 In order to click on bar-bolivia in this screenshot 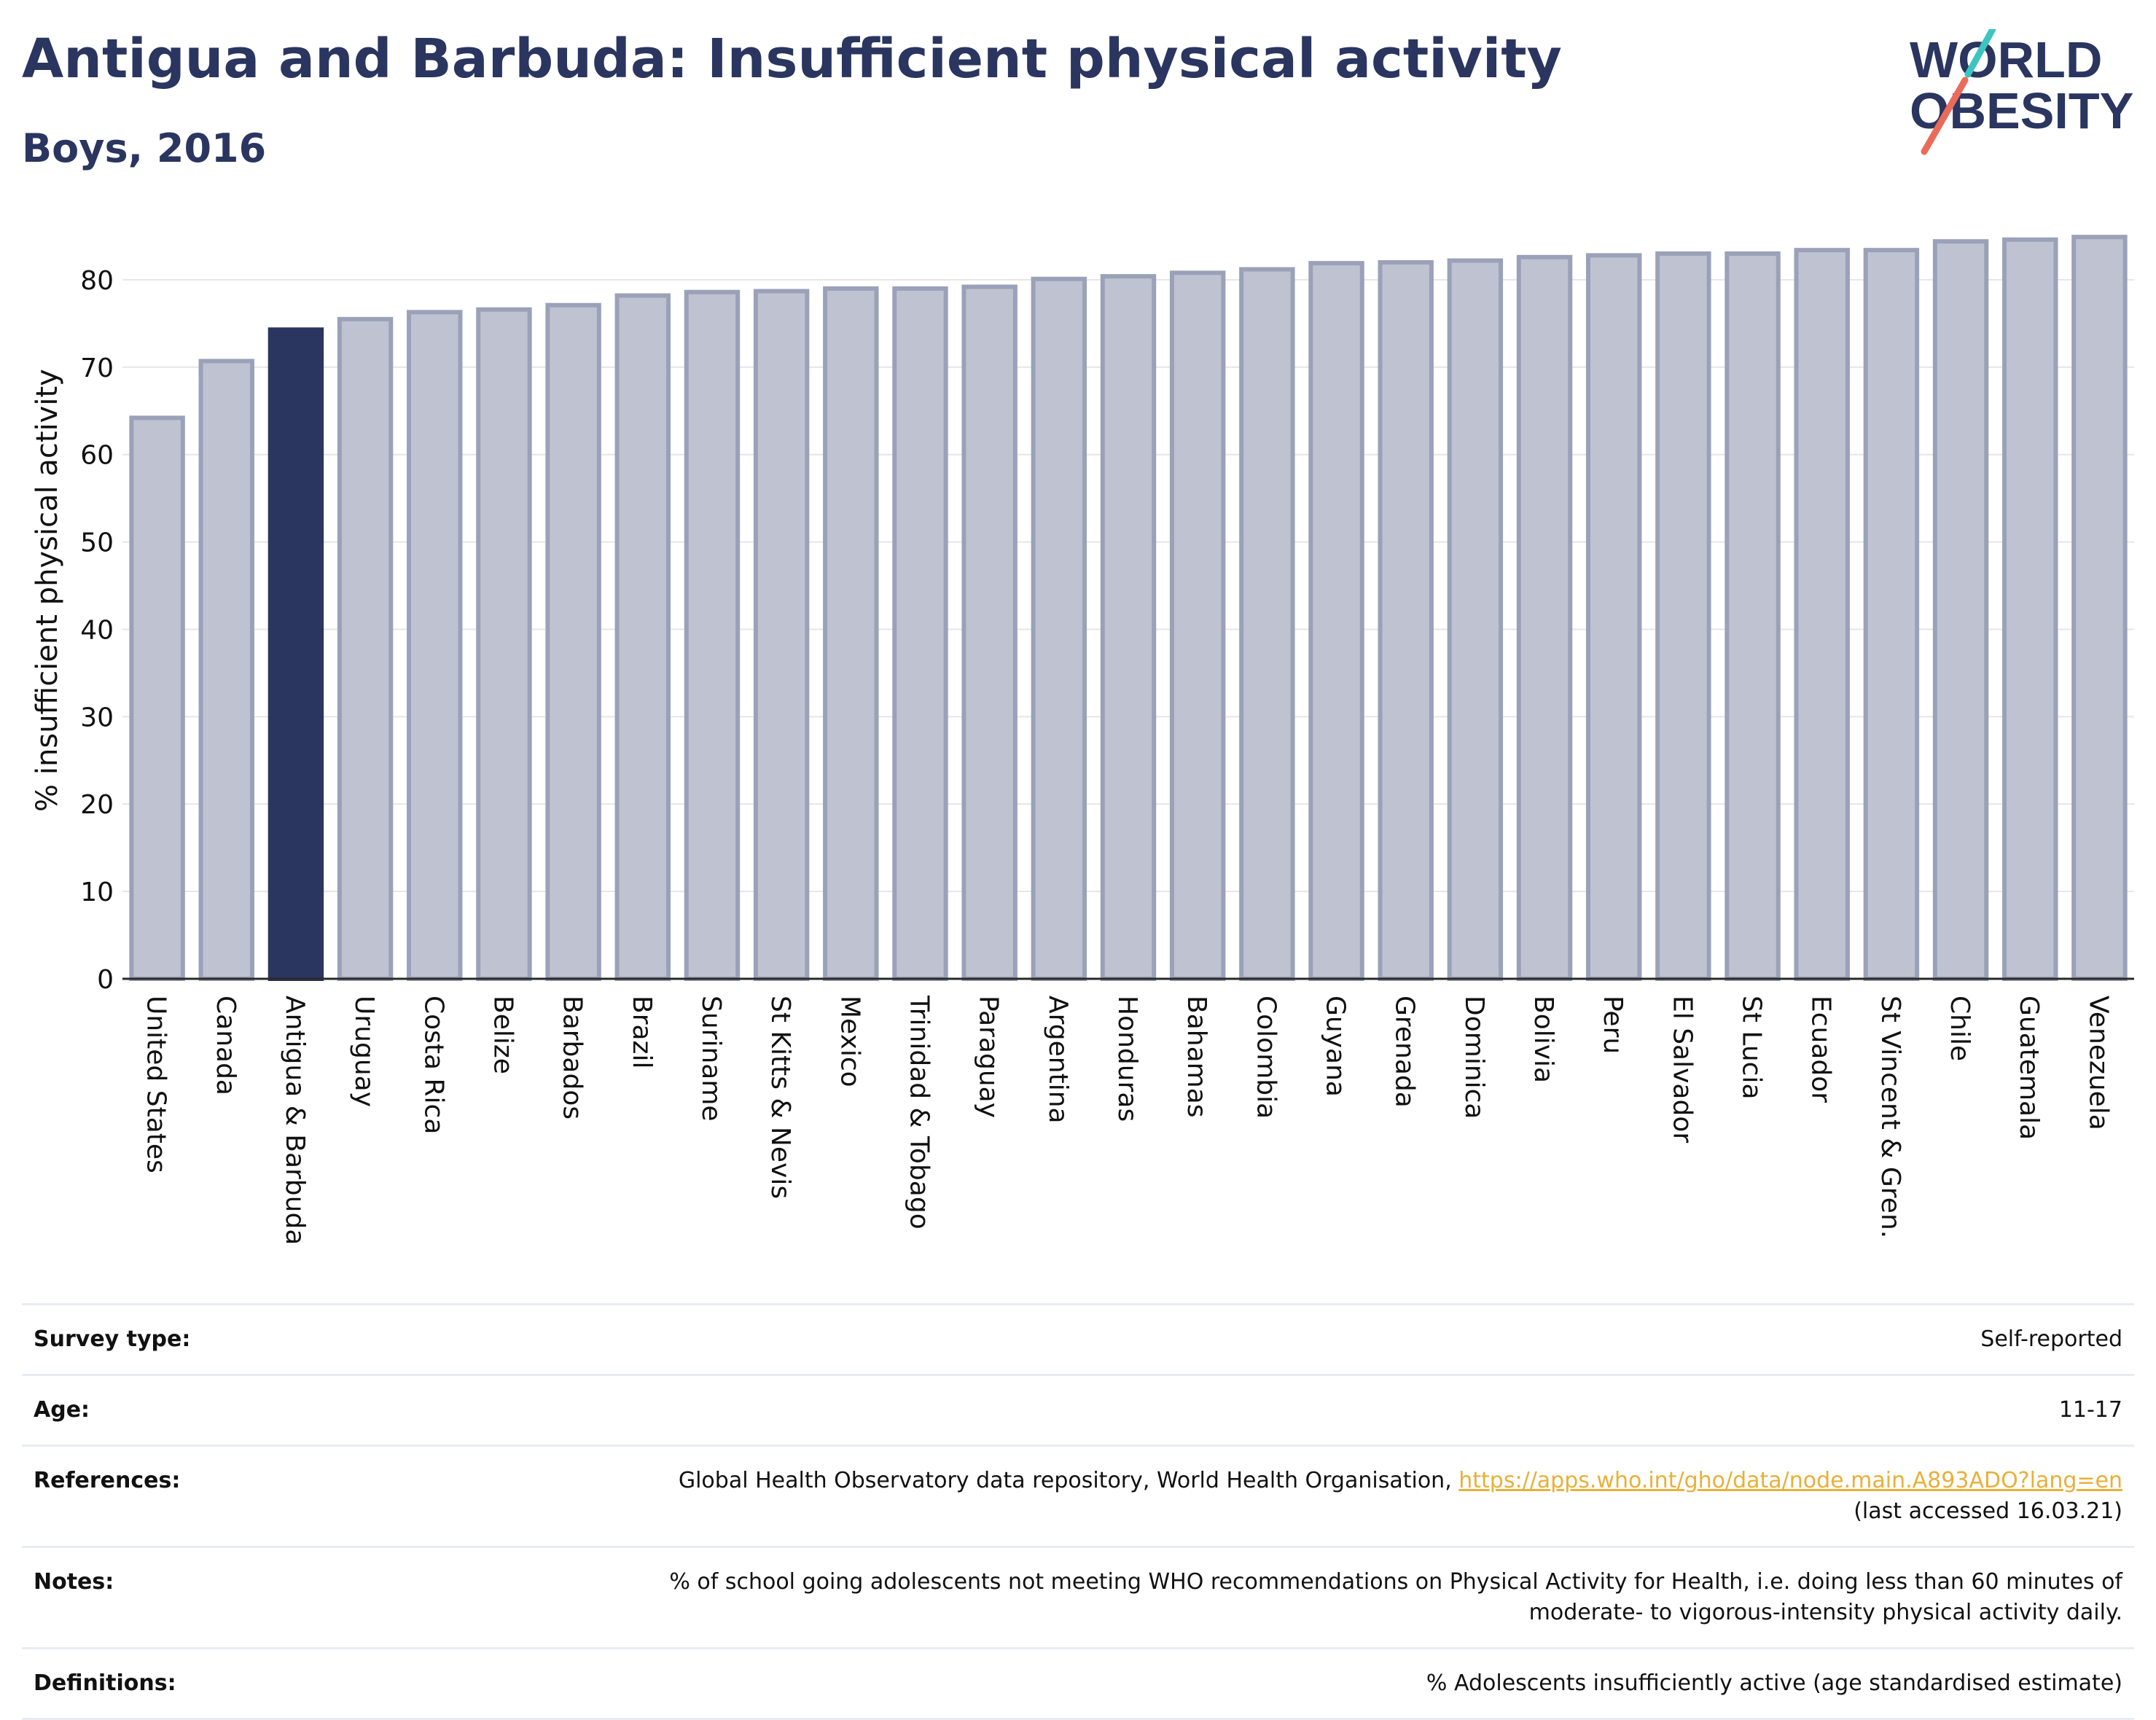, I will do `click(1544, 617)`.